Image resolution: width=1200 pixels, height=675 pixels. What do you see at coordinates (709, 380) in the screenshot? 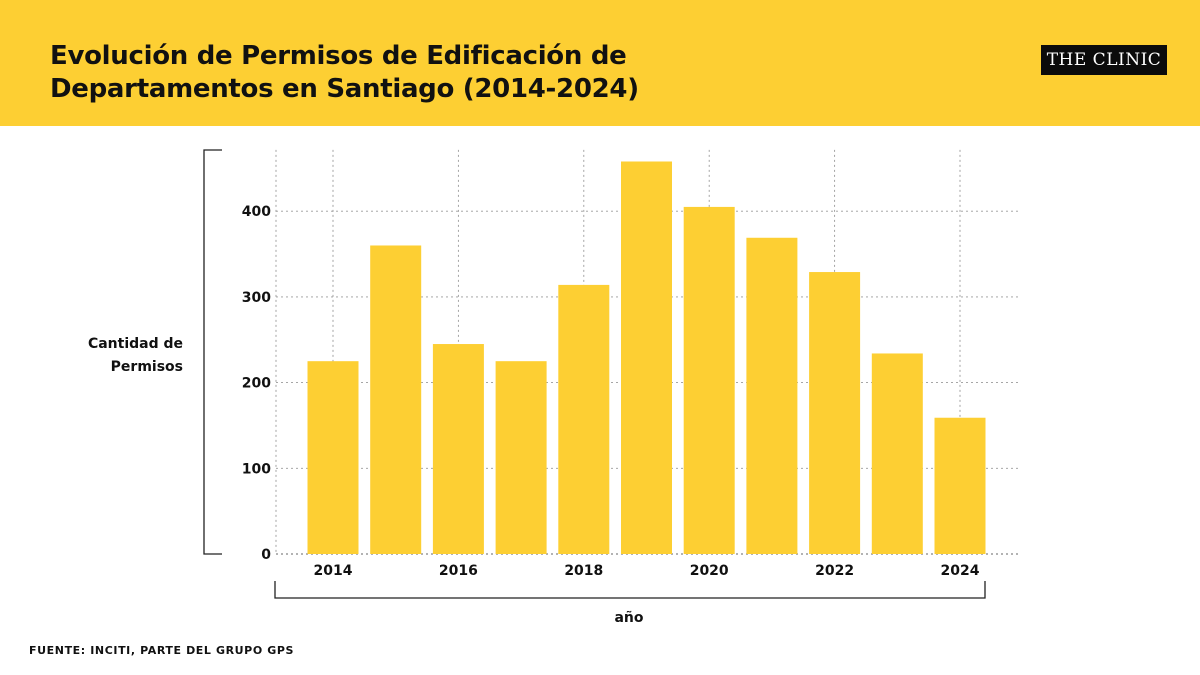
I see `bar-2020` at bounding box center [709, 380].